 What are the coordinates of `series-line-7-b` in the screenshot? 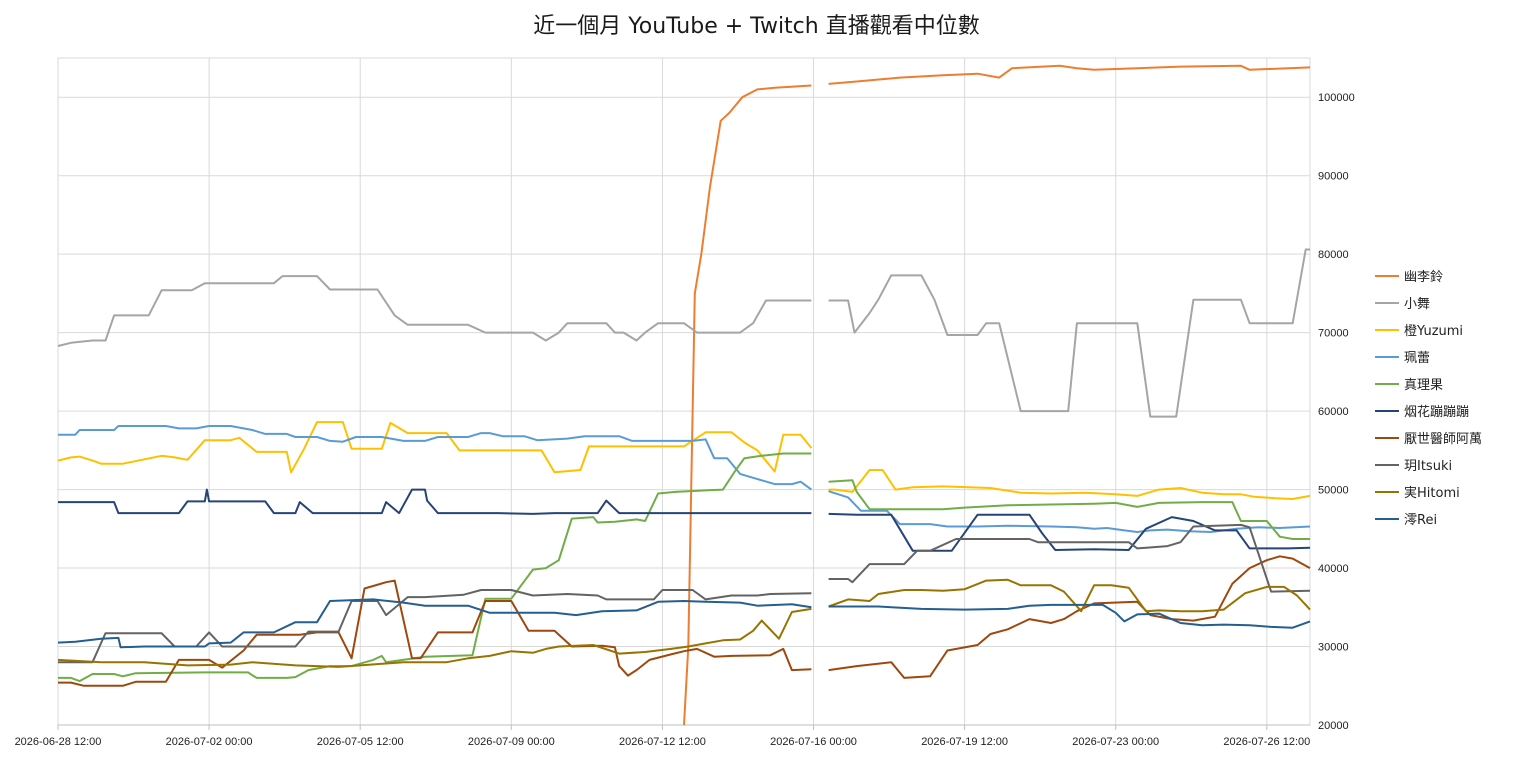 It's located at (1069, 558).